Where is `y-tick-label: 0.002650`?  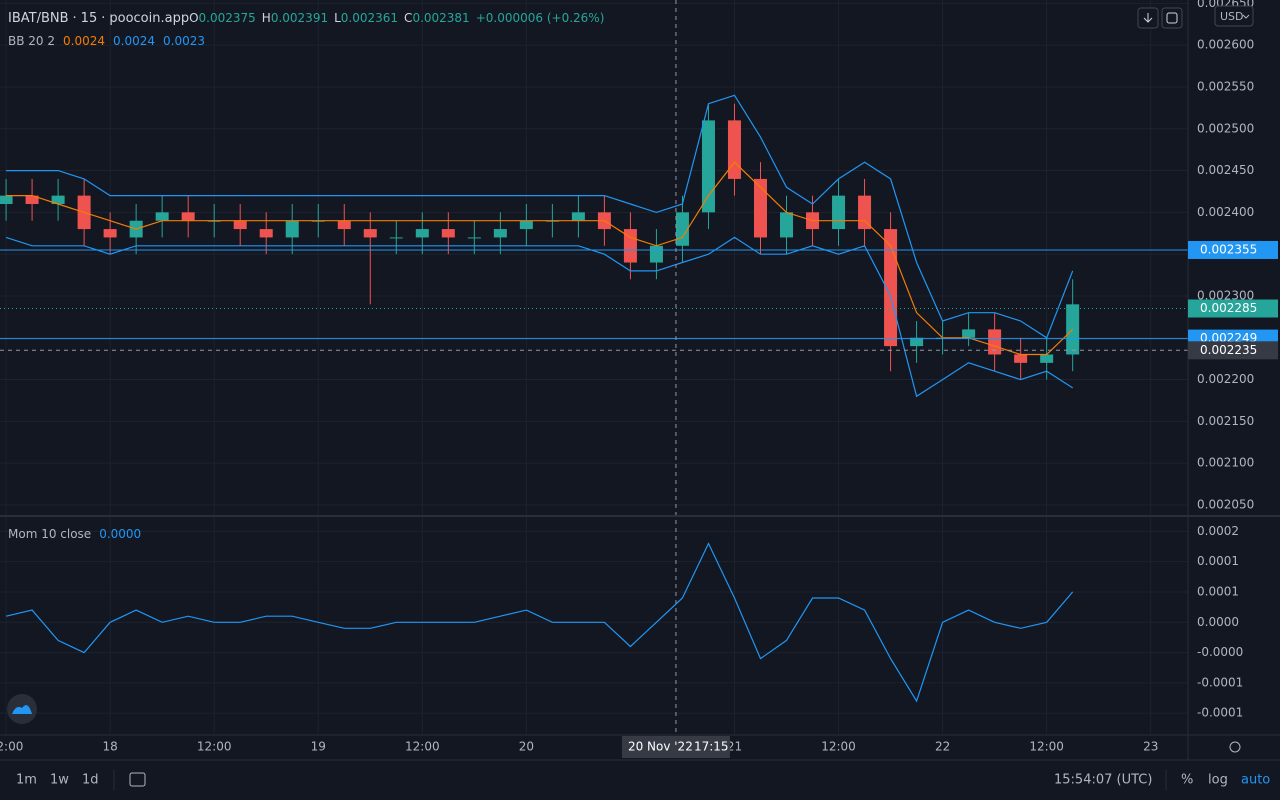 y-tick-label: 0.002650 is located at coordinates (1225, 5).